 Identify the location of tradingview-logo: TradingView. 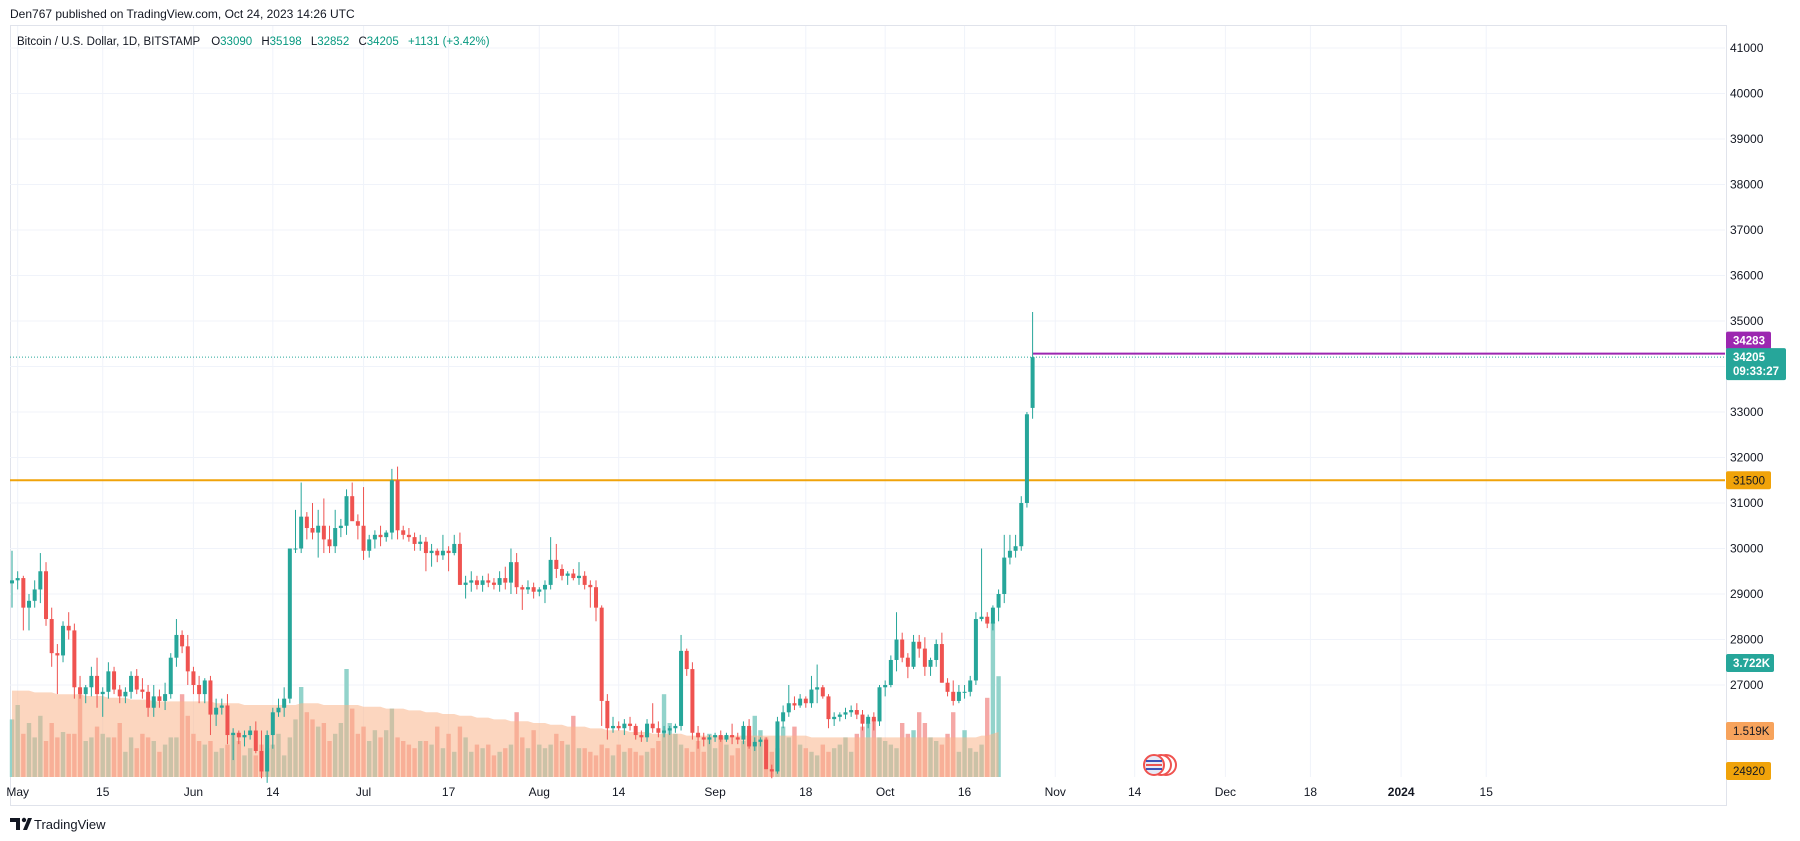
(58, 824).